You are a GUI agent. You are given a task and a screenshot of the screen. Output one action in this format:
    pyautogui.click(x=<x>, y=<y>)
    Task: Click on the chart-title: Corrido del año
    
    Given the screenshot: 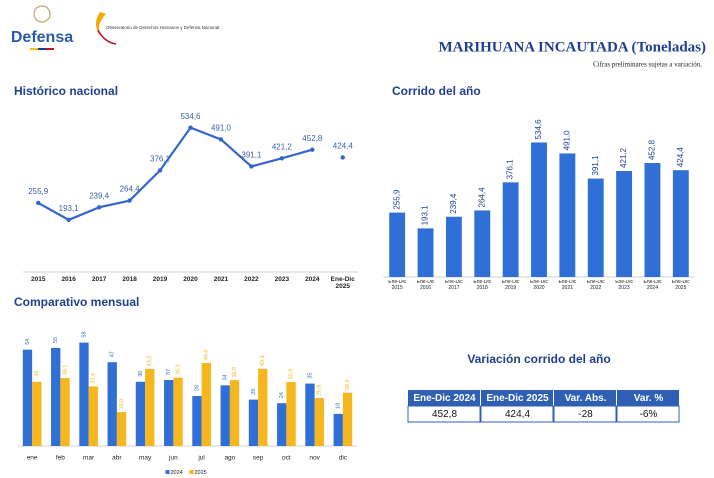 What is the action you would take?
    pyautogui.click(x=436, y=91)
    